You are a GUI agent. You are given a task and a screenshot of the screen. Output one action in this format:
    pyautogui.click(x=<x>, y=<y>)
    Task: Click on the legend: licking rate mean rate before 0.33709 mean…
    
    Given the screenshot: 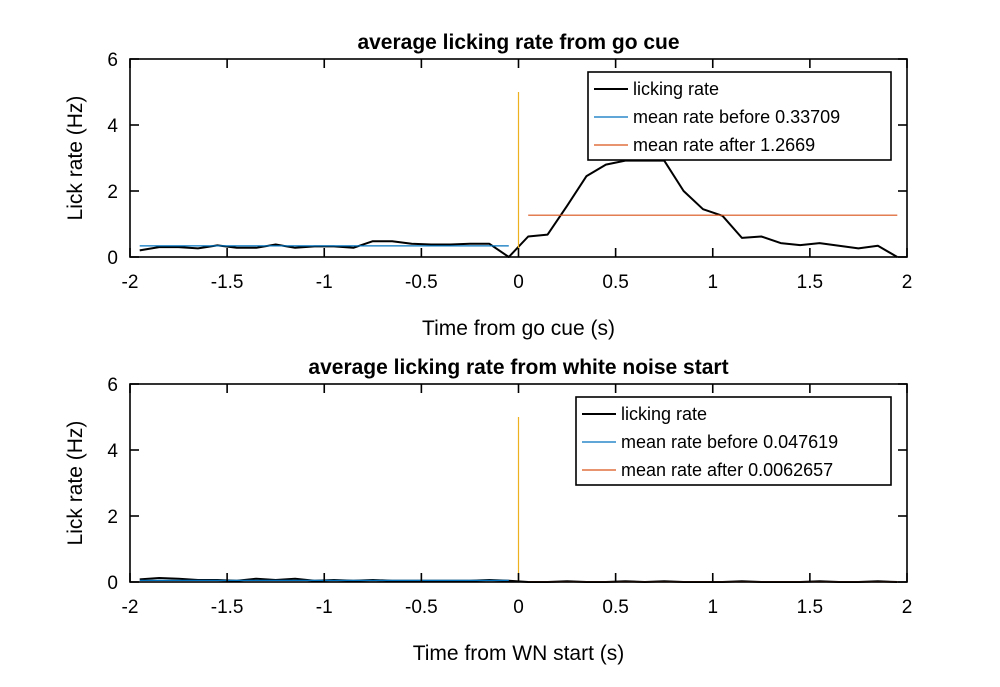 What is the action you would take?
    pyautogui.click(x=739, y=116)
    